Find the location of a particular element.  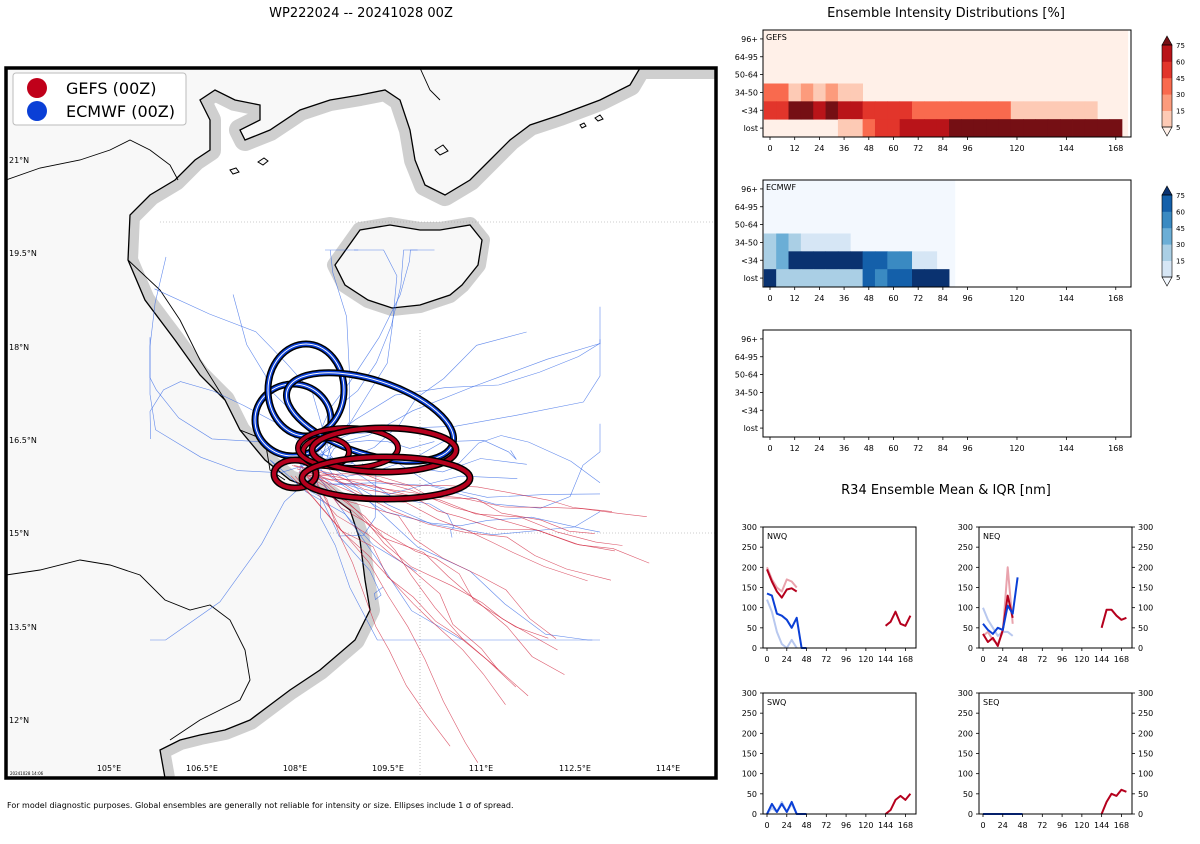

r34-y-tick-label: 300 is located at coordinates (749, 693).